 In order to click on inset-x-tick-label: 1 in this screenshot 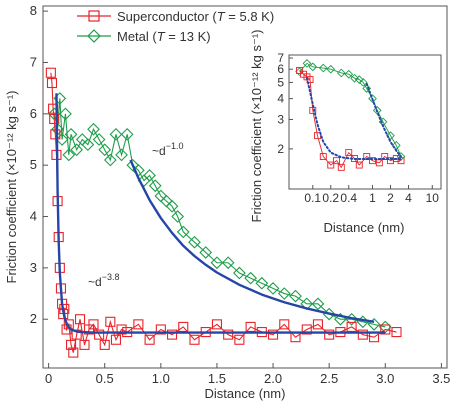, I will do `click(372, 198)`.